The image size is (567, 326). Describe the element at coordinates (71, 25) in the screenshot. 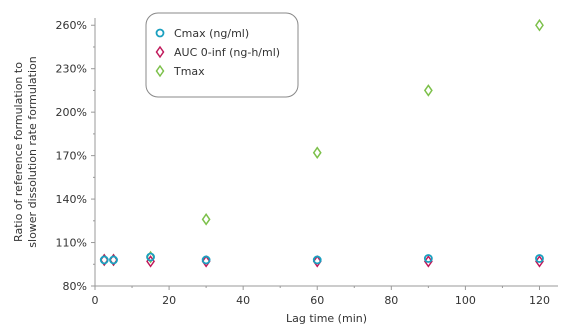

I see `y-tick-label: 260%` at that location.